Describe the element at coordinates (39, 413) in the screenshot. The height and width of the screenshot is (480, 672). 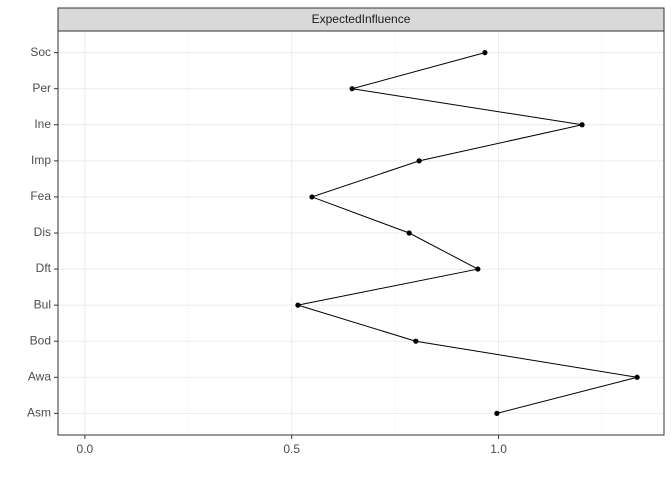
I see `y-tick-label: Asm` at that location.